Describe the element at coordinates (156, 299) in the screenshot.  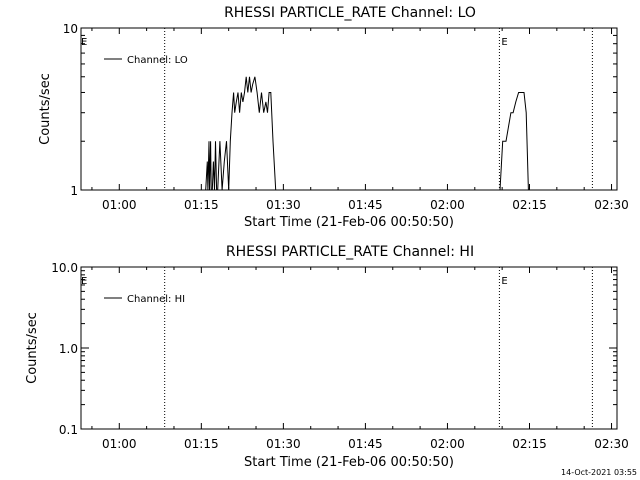
I see `legend-label: Channel: HI` at that location.